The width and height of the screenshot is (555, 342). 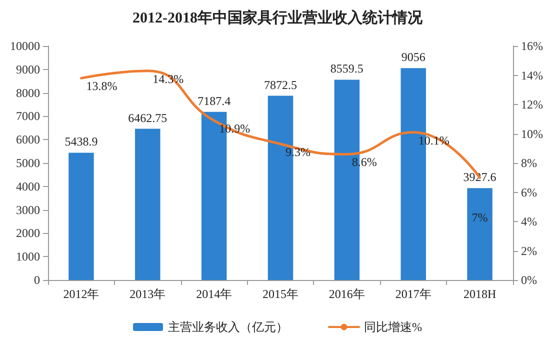 What do you see at coordinates (28, 93) in the screenshot?
I see `y-tick-label: 8000` at bounding box center [28, 93].